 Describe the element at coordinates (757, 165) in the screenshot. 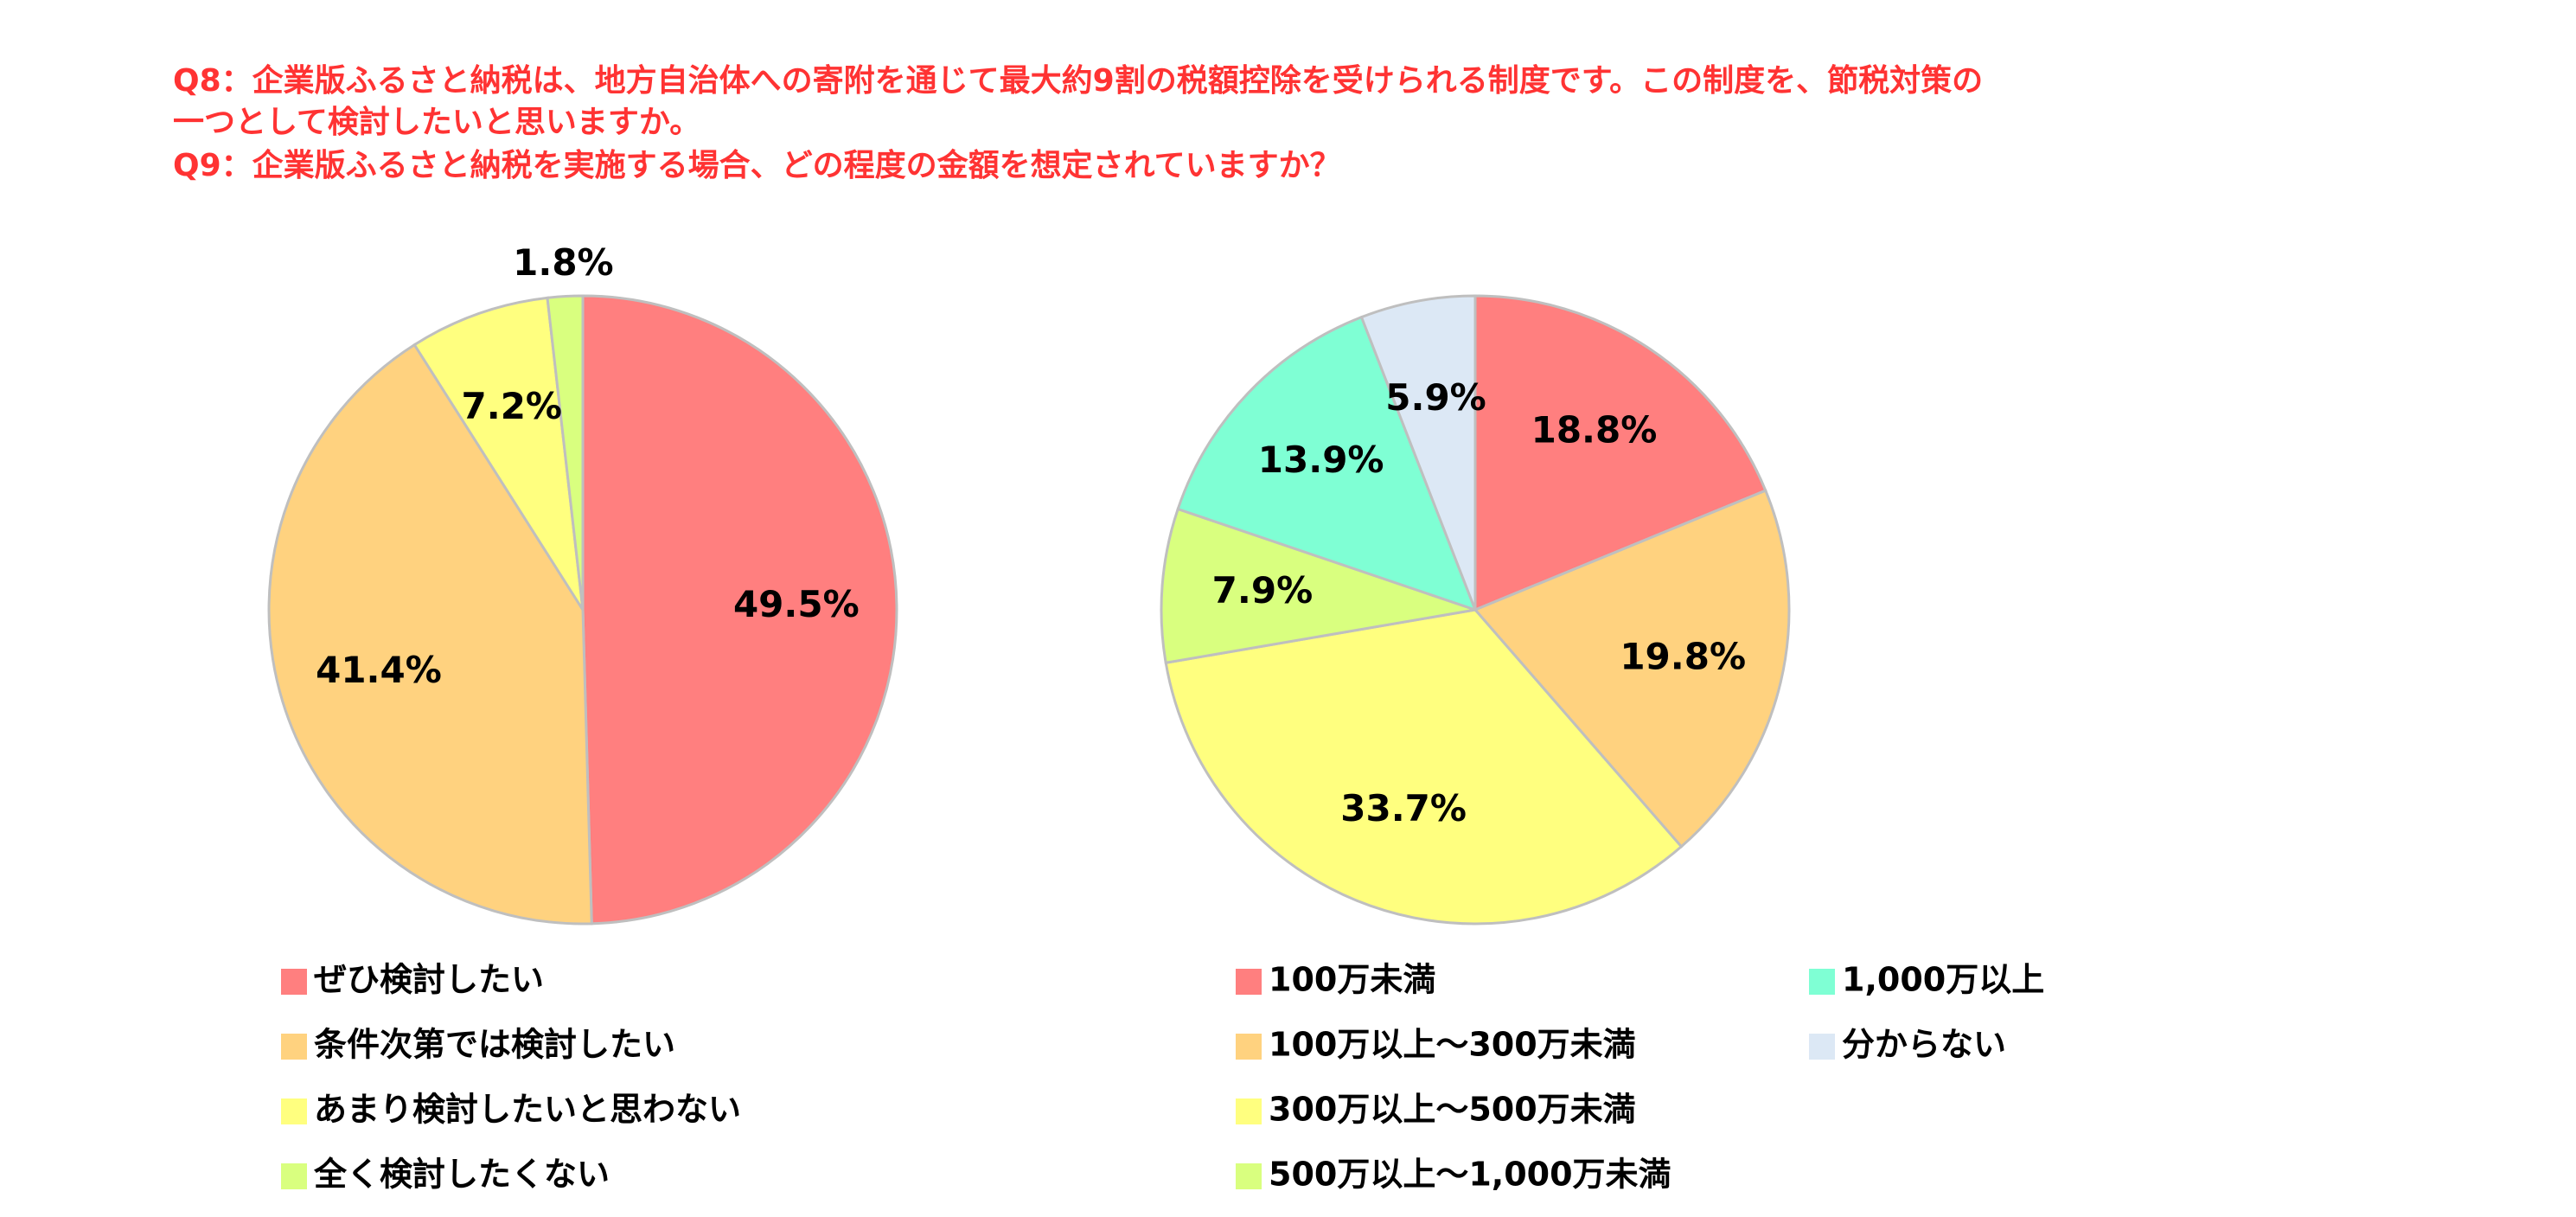

I see `header-line: Q9：企業版ふるさと納税を実施する場合、どの程度の金額を想定されていますか？` at that location.